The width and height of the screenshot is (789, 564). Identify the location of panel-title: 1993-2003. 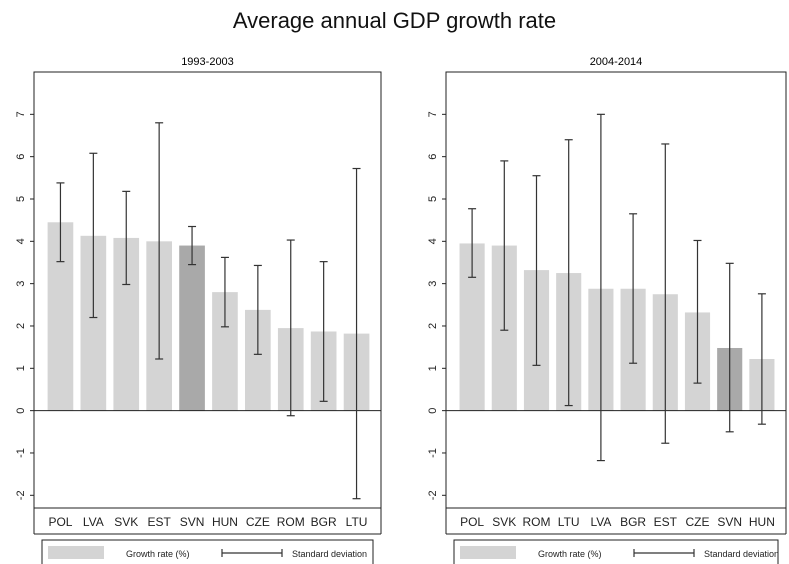
(207, 62).